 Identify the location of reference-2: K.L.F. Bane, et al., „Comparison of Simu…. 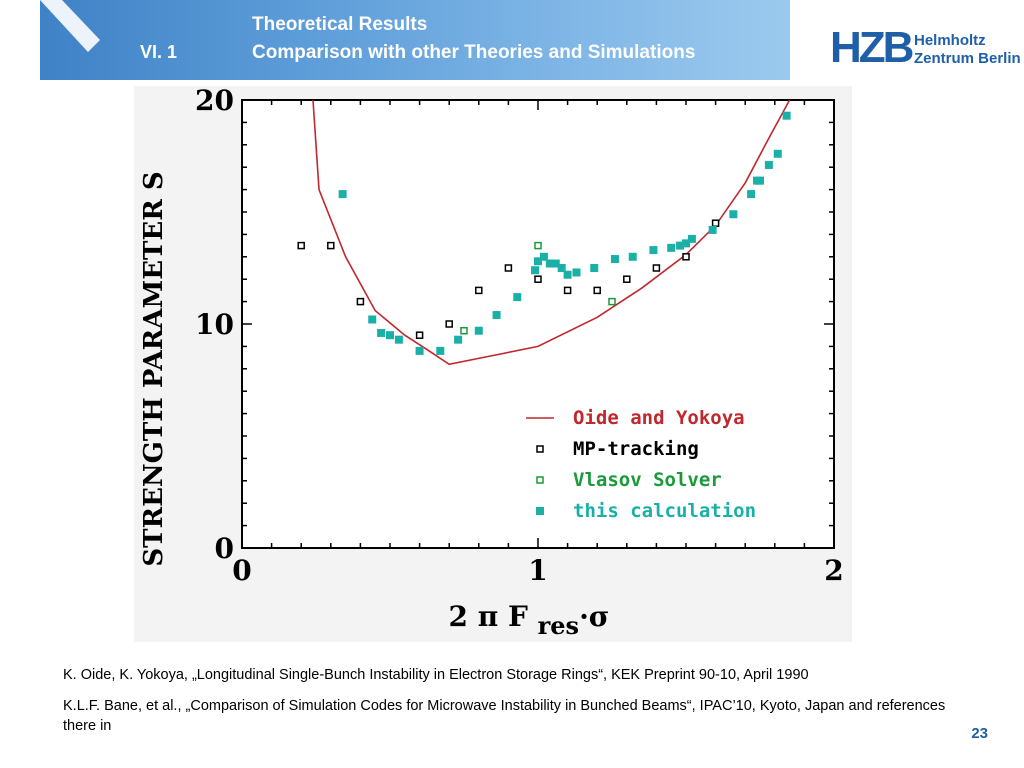
(504, 716).